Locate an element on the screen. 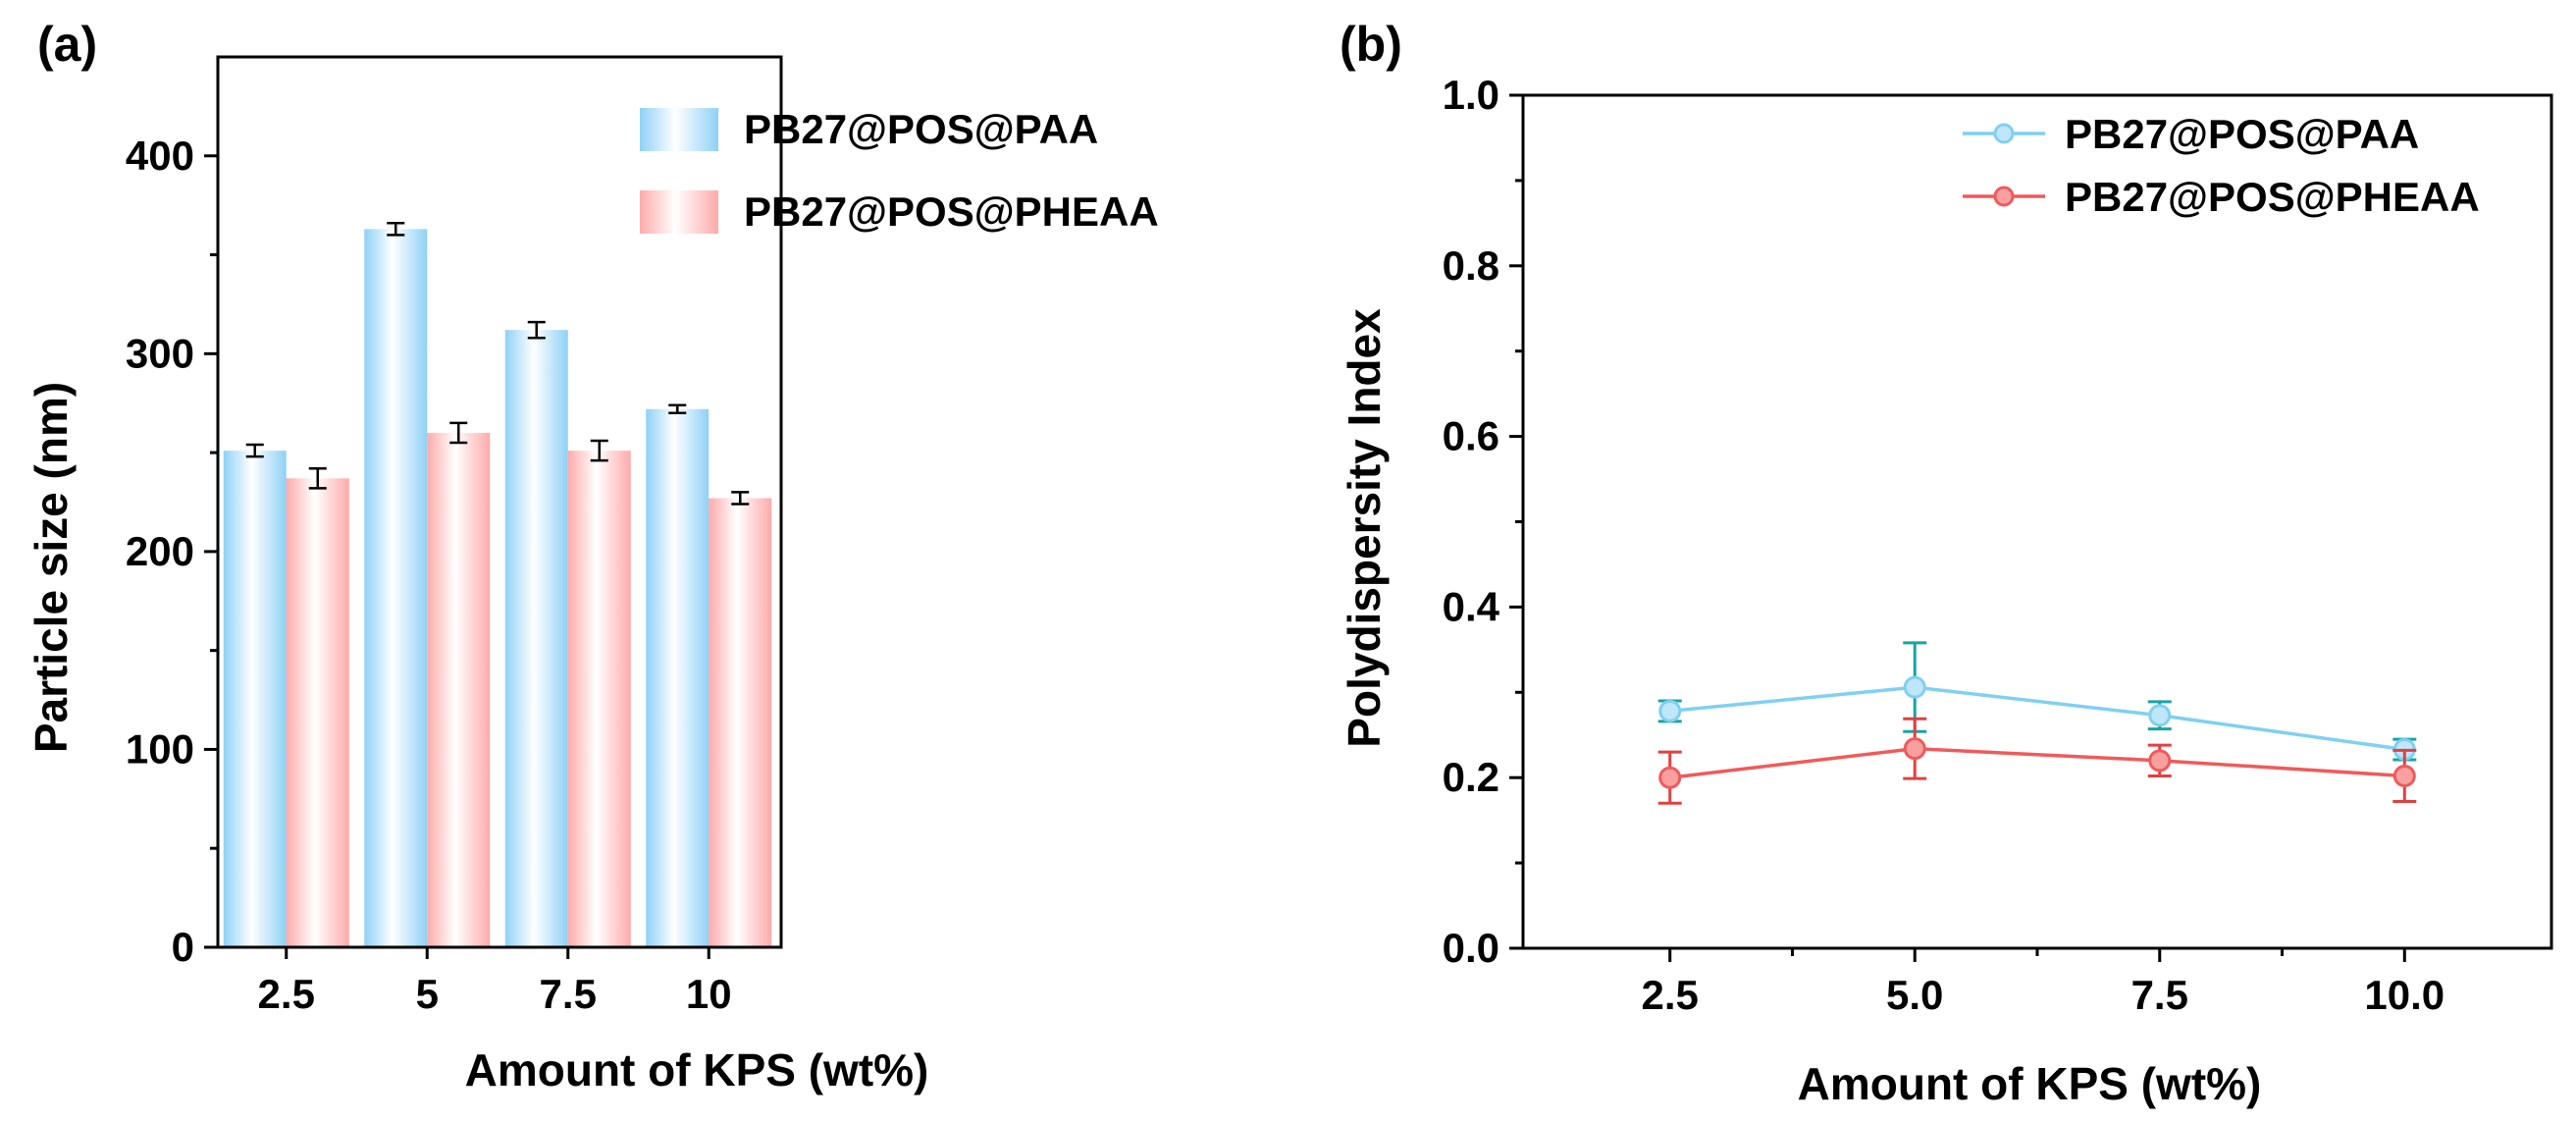 This screenshot has width=2576, height=1121. panel-a-ytick-label-2: 200 is located at coordinates (160, 551).